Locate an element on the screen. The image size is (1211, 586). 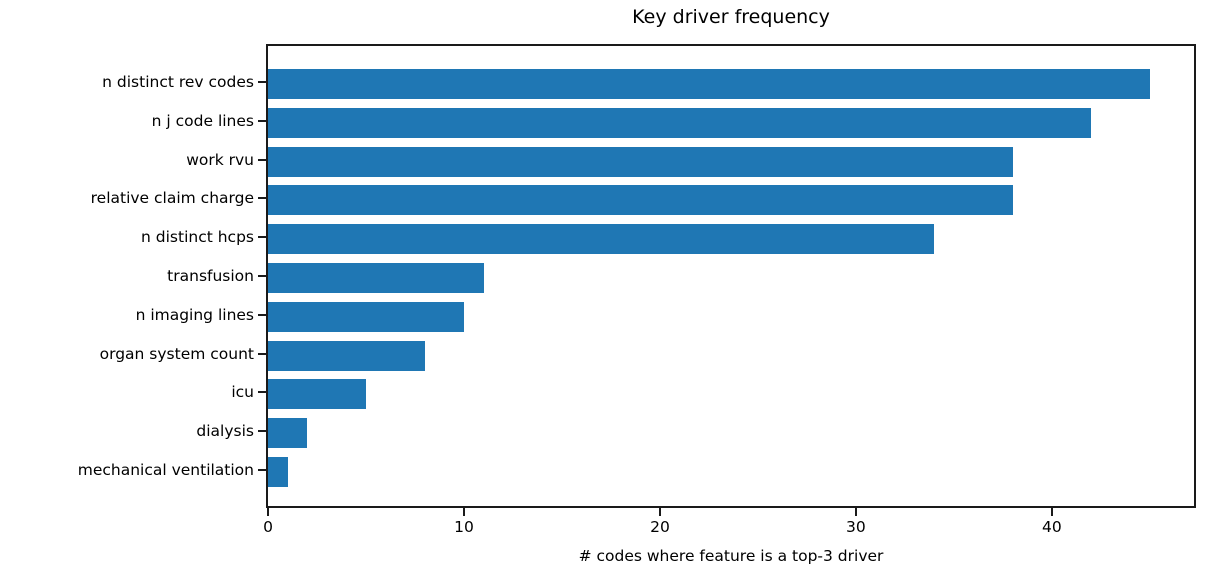
x-axis-label: # codes where feature is a top-3 driver is located at coordinates (731, 556).